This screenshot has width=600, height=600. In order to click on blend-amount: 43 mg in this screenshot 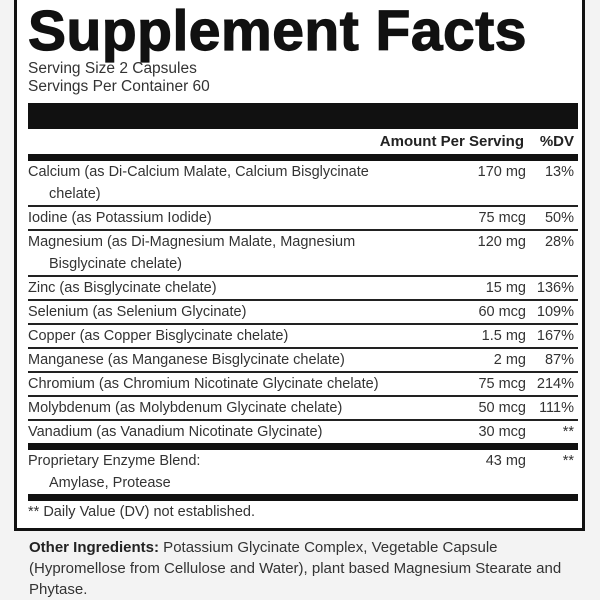, I will do `click(505, 461)`.